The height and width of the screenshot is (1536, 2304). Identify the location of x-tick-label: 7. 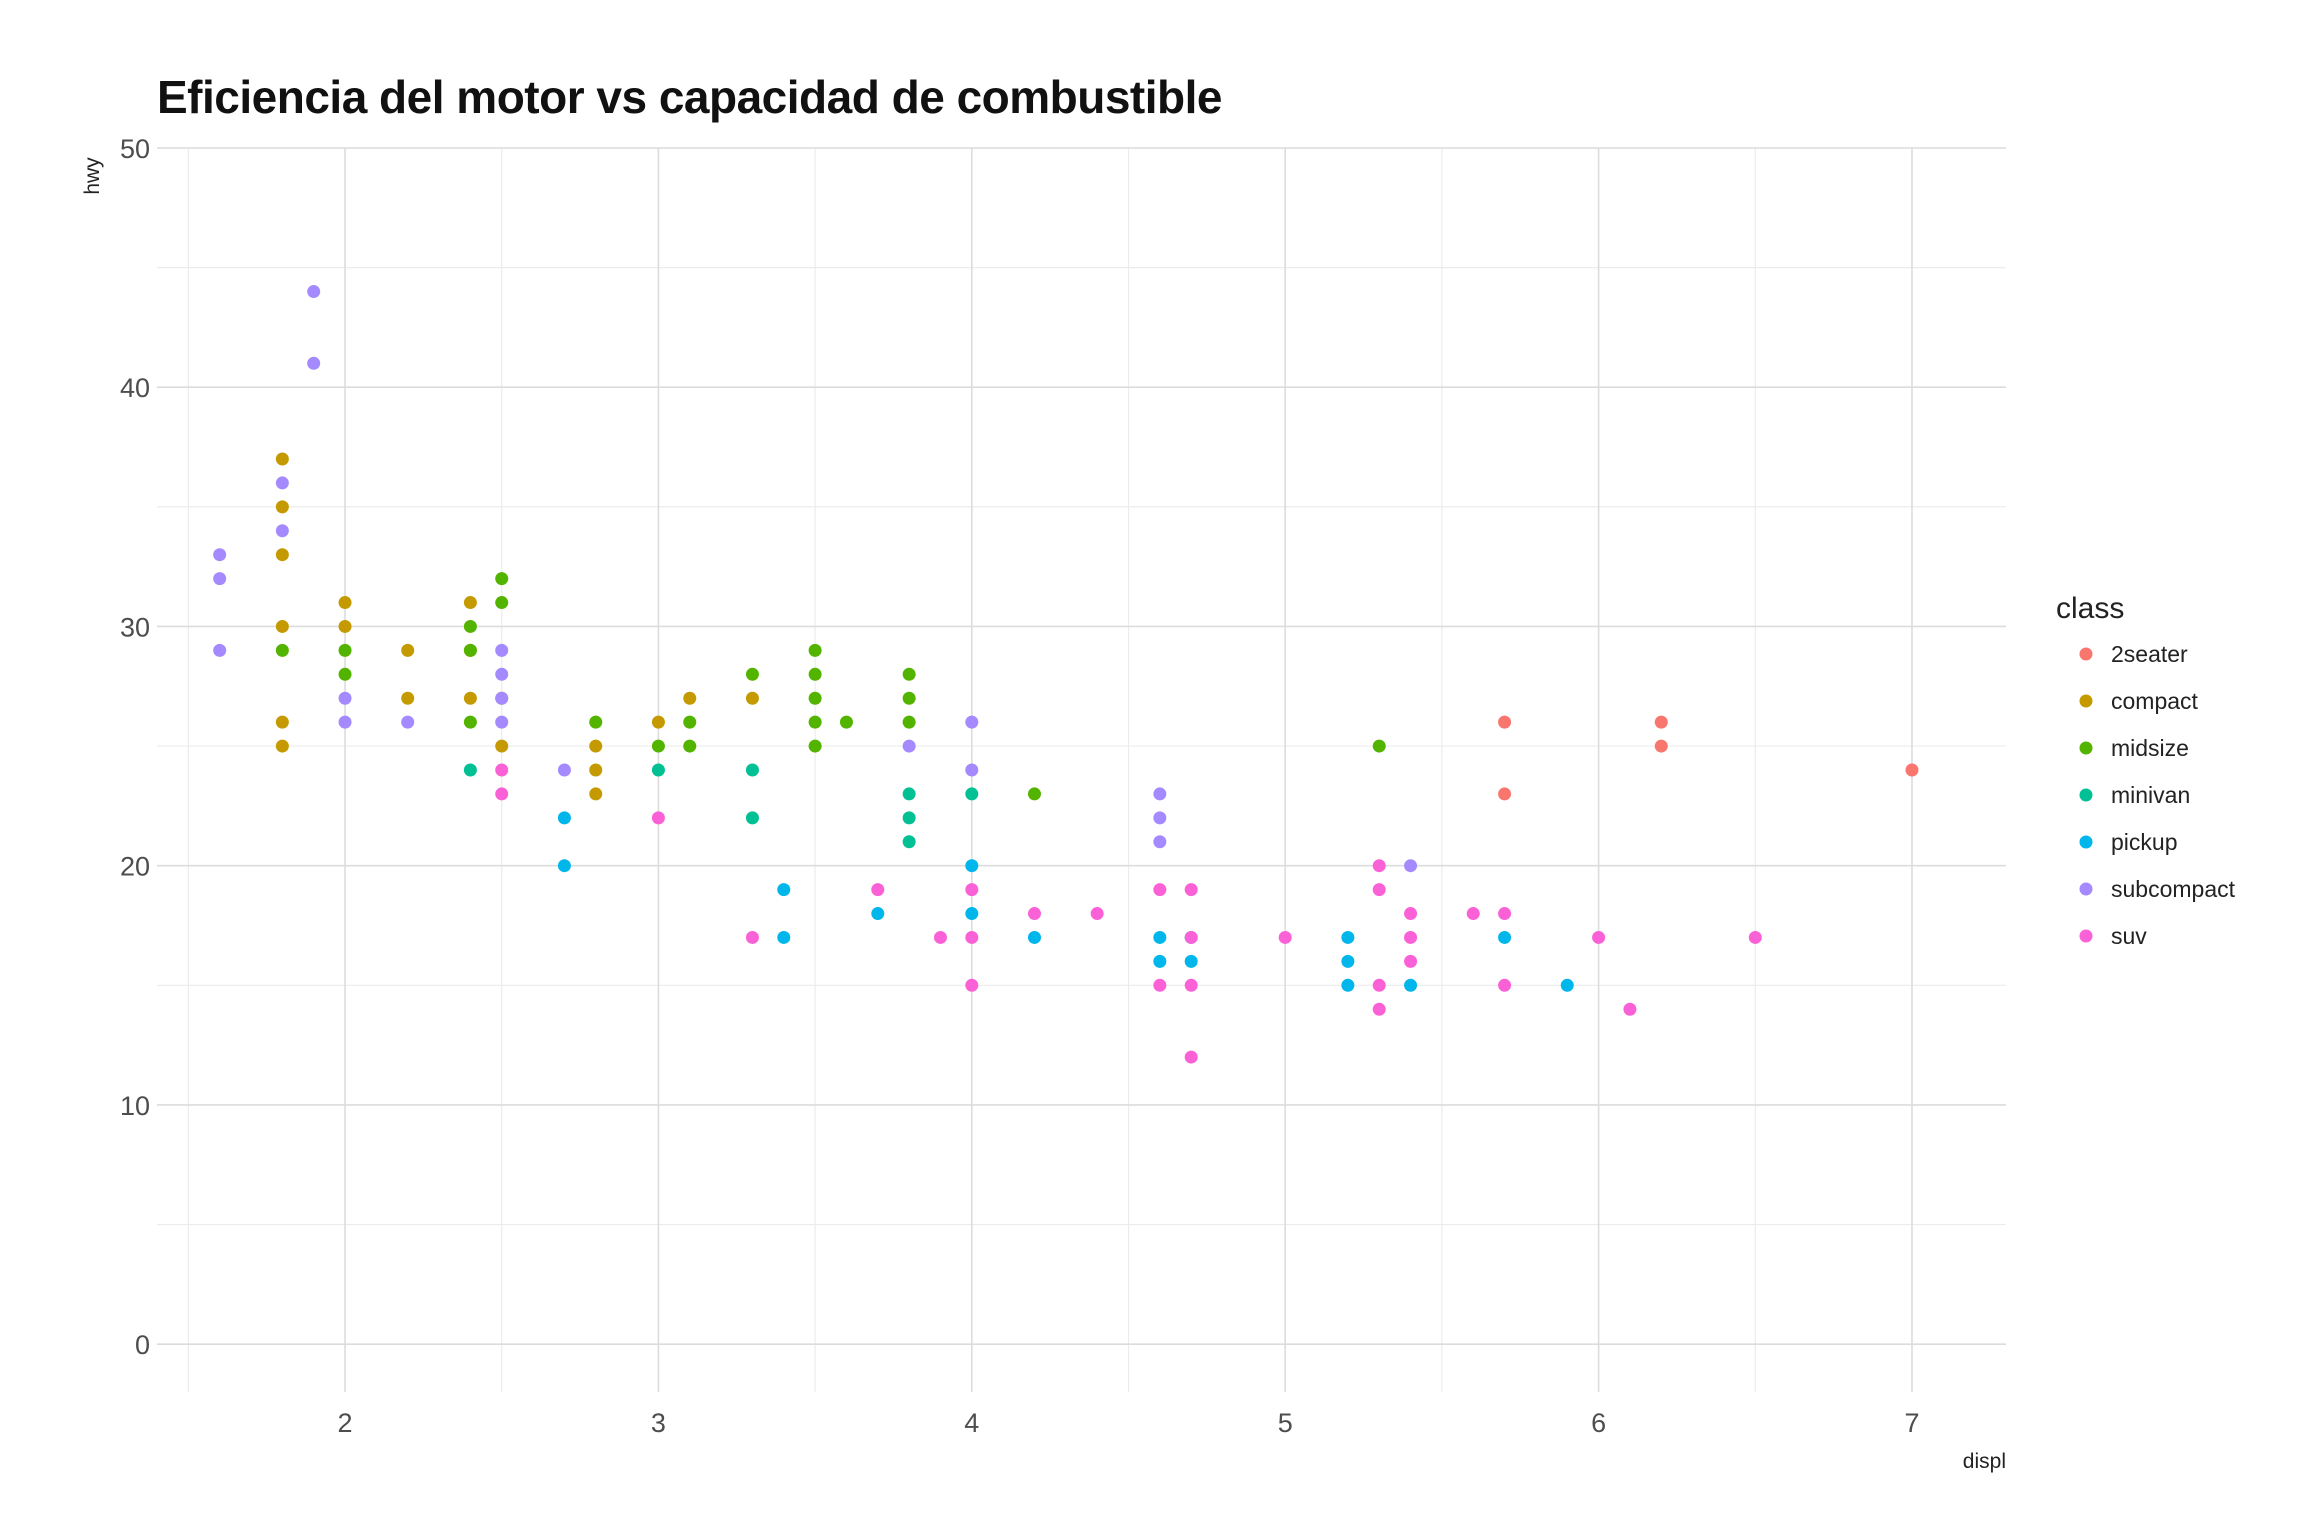
(1911, 1423).